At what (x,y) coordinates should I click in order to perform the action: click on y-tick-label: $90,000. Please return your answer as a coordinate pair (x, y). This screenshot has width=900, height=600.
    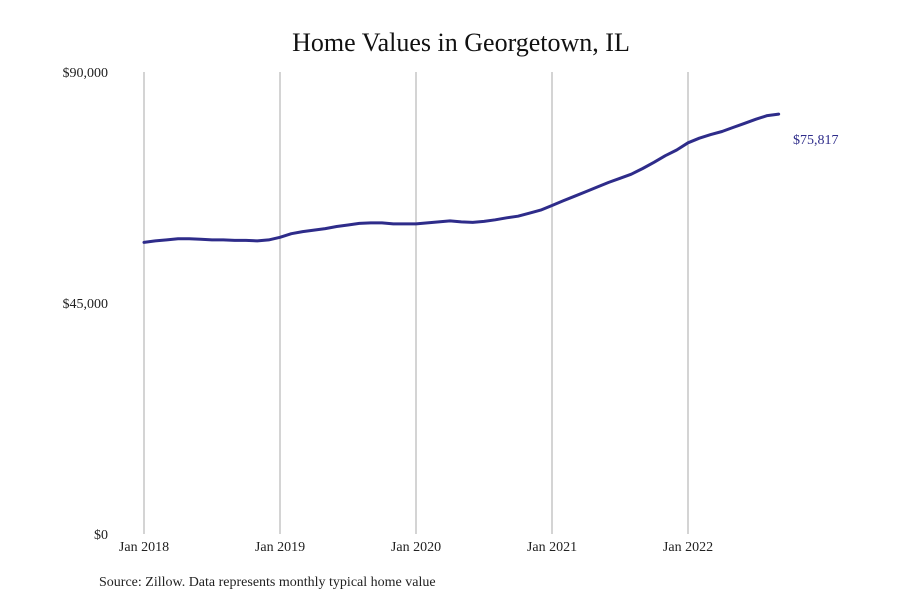
    Looking at the image, I should click on (86, 73).